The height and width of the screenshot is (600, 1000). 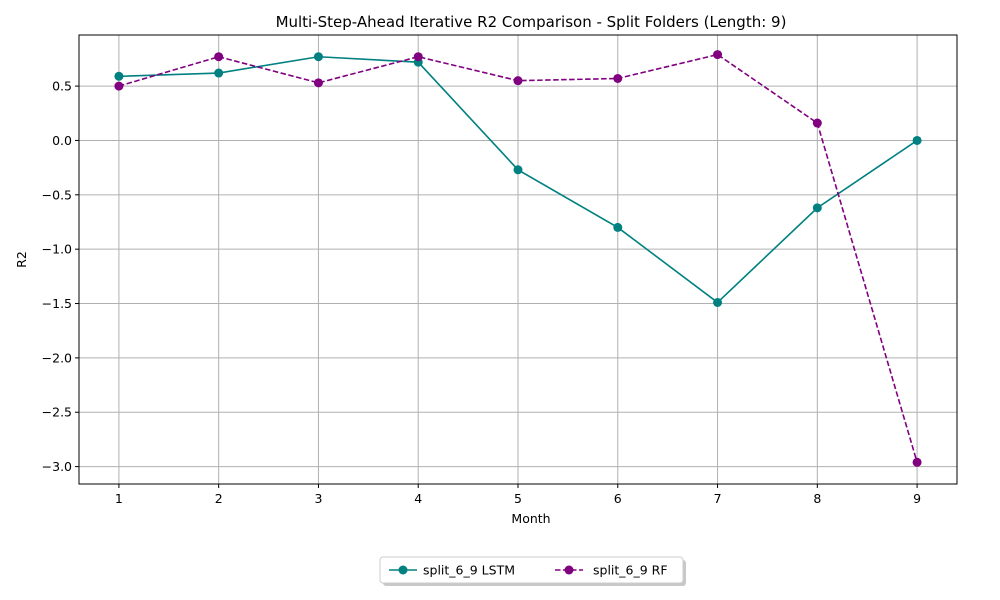 What do you see at coordinates (60, 276) in the screenshot?
I see `y-axis: 0.5 0.0 −0.5 −1.0 −1.5 −2.0 −2.5 −3.0` at bounding box center [60, 276].